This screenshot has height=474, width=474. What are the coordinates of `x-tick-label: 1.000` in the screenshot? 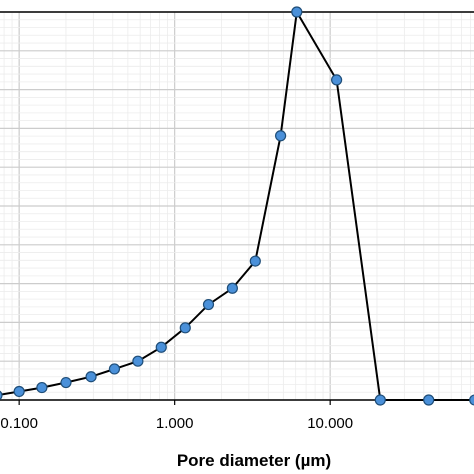 It's located at (175, 423).